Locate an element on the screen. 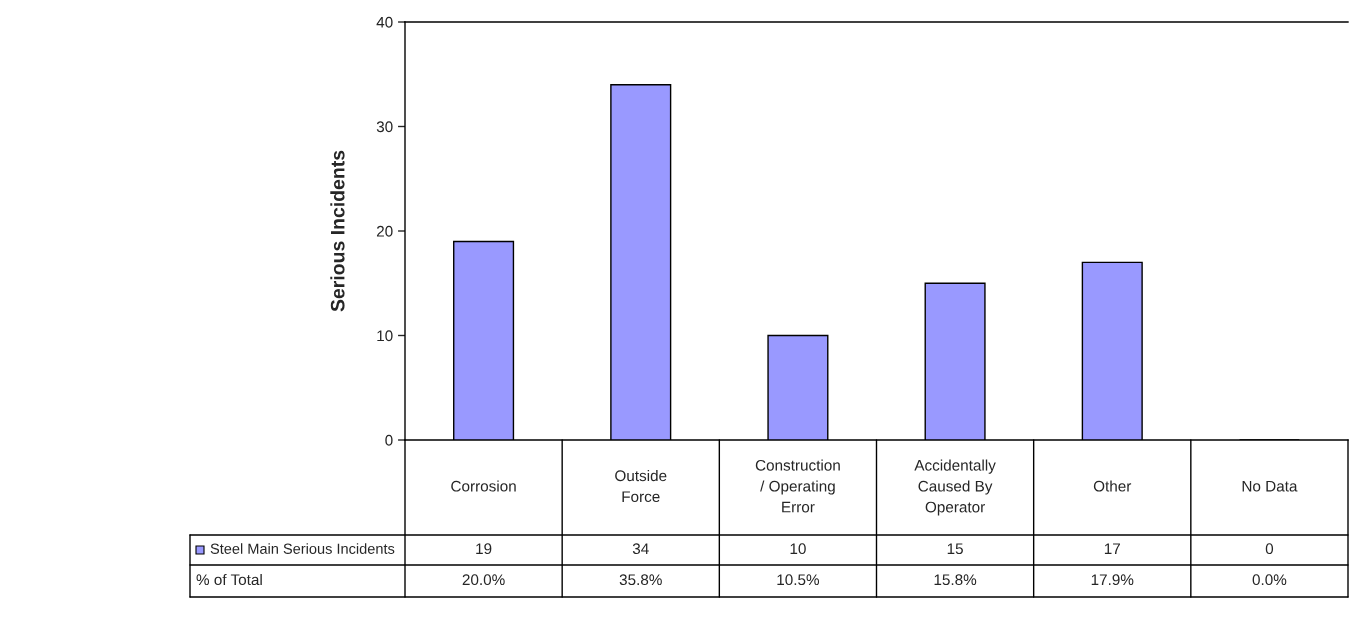 The width and height of the screenshot is (1349, 639). data-label: 15 is located at coordinates (955, 549).